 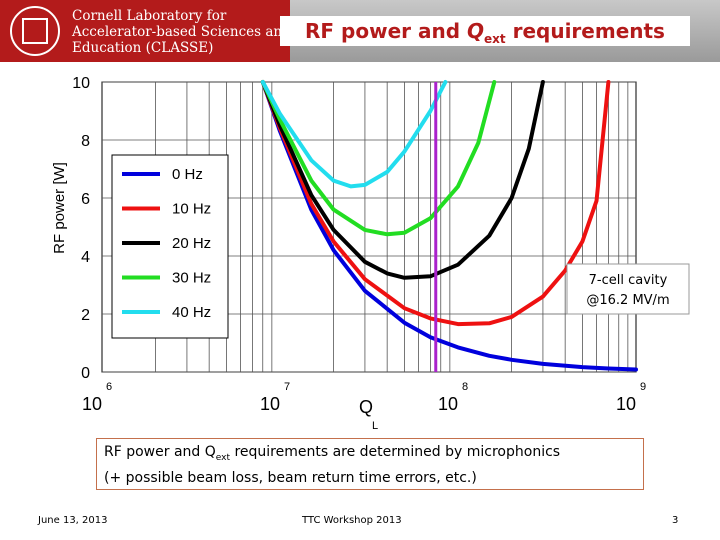 What do you see at coordinates (675, 520) in the screenshot?
I see `page-number: 3` at bounding box center [675, 520].